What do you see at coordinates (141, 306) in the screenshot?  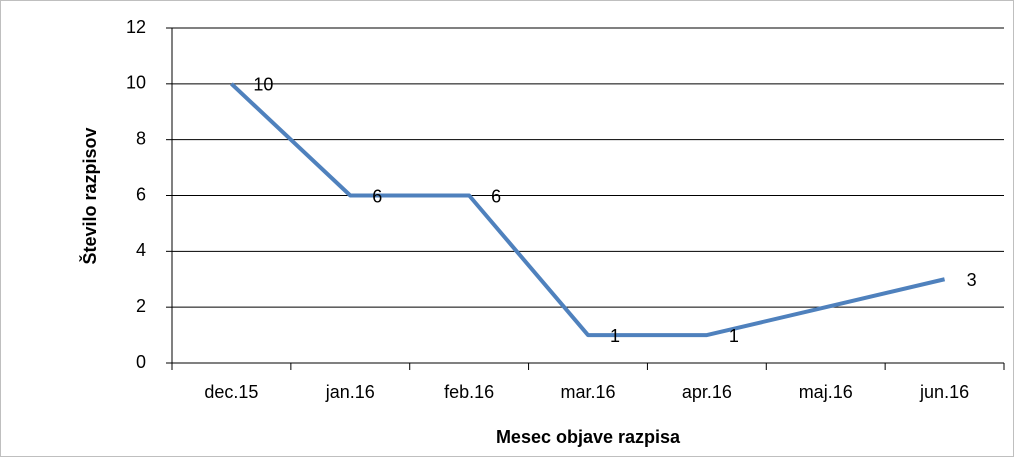 I see `y-tick-label: 2` at bounding box center [141, 306].